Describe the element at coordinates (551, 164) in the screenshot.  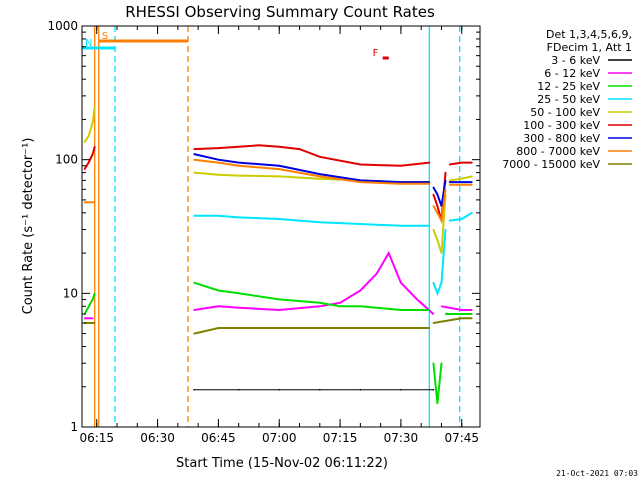
I see `legend-entry-label-8: 7000 - 15000 keV` at that location.